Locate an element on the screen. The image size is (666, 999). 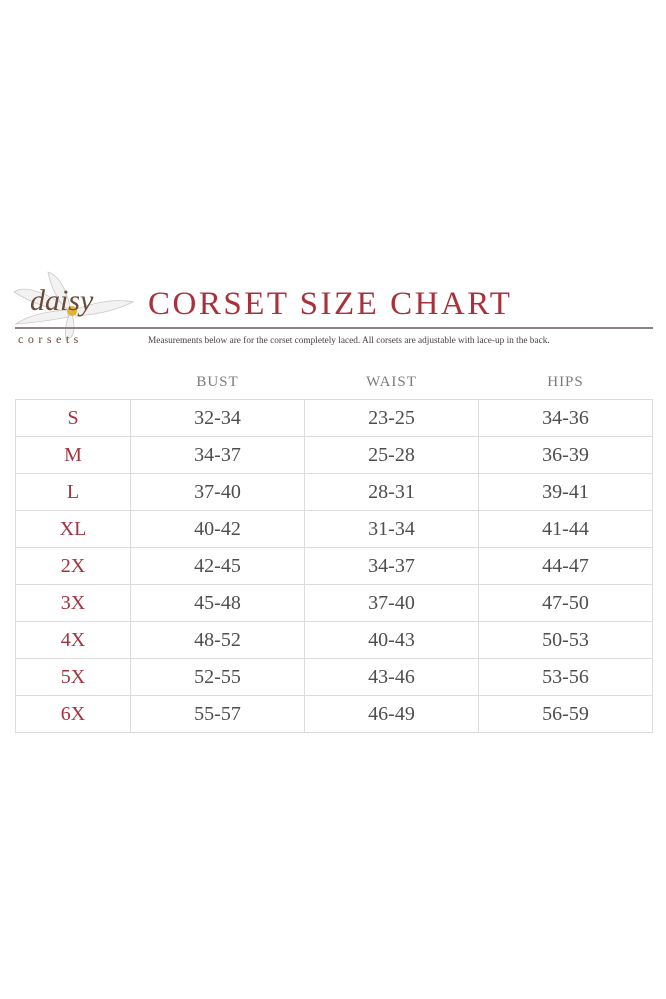
hips-cell: 47-50 is located at coordinates (565, 603).